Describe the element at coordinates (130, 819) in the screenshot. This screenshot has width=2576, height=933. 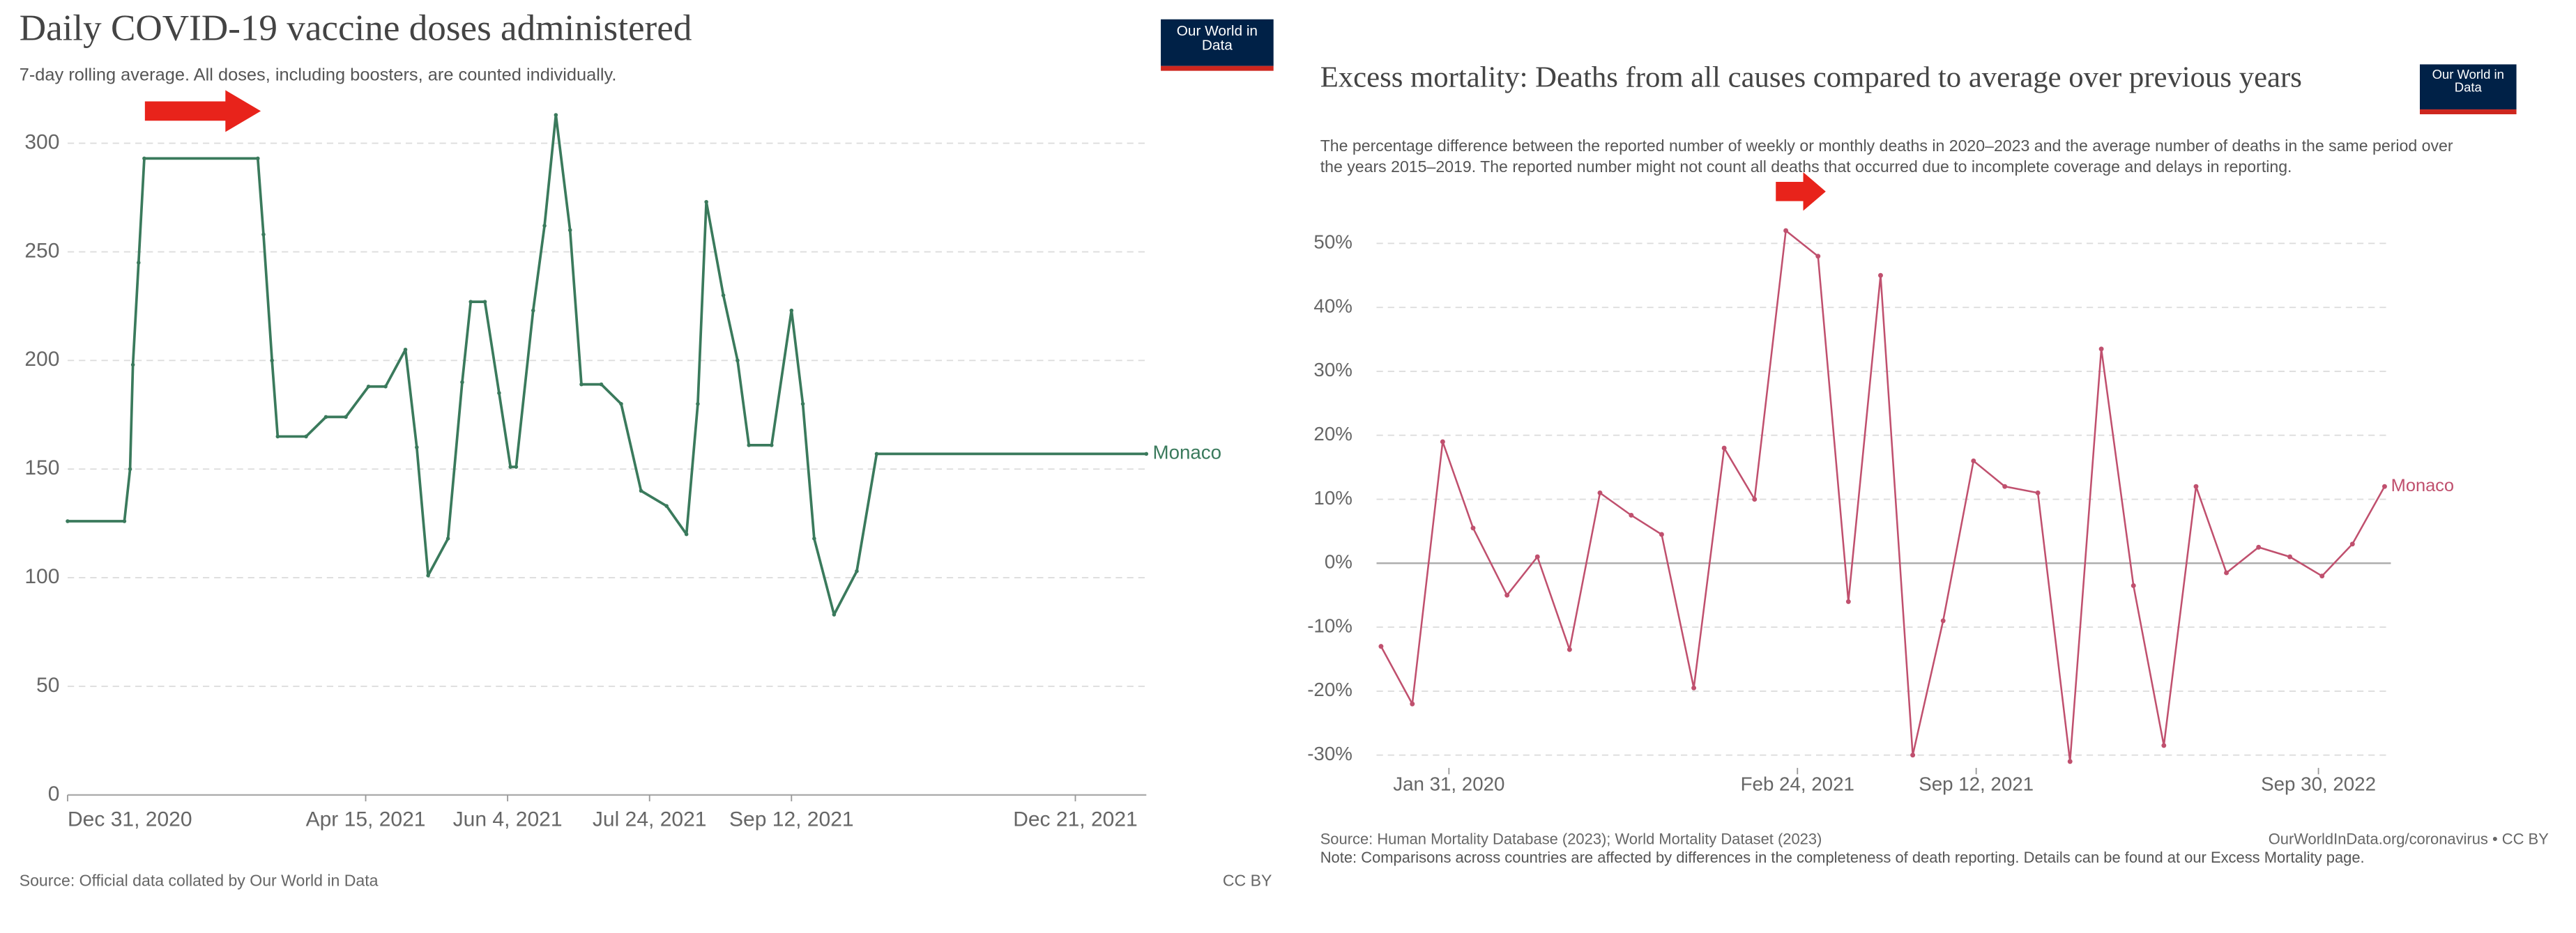
I see `x-tick-label: Dec 31, 2020` at that location.